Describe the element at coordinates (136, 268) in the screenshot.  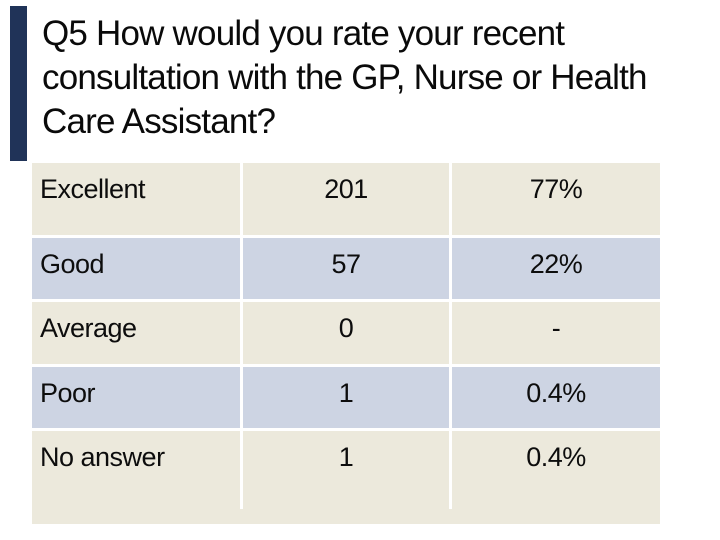
I see `table-cell-label: Good` at that location.